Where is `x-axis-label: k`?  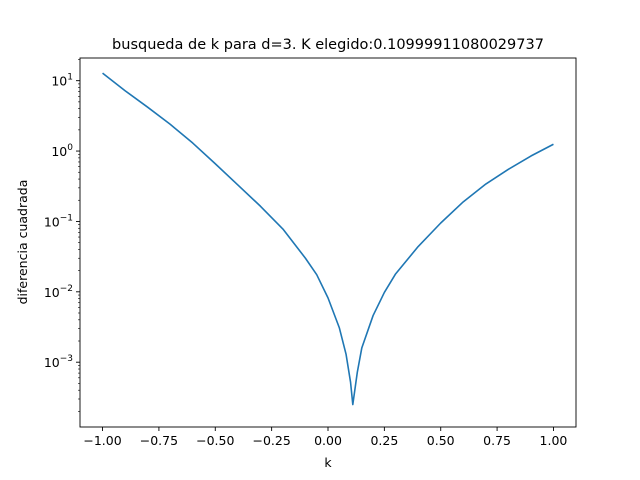 x-axis-label: k is located at coordinates (328, 462).